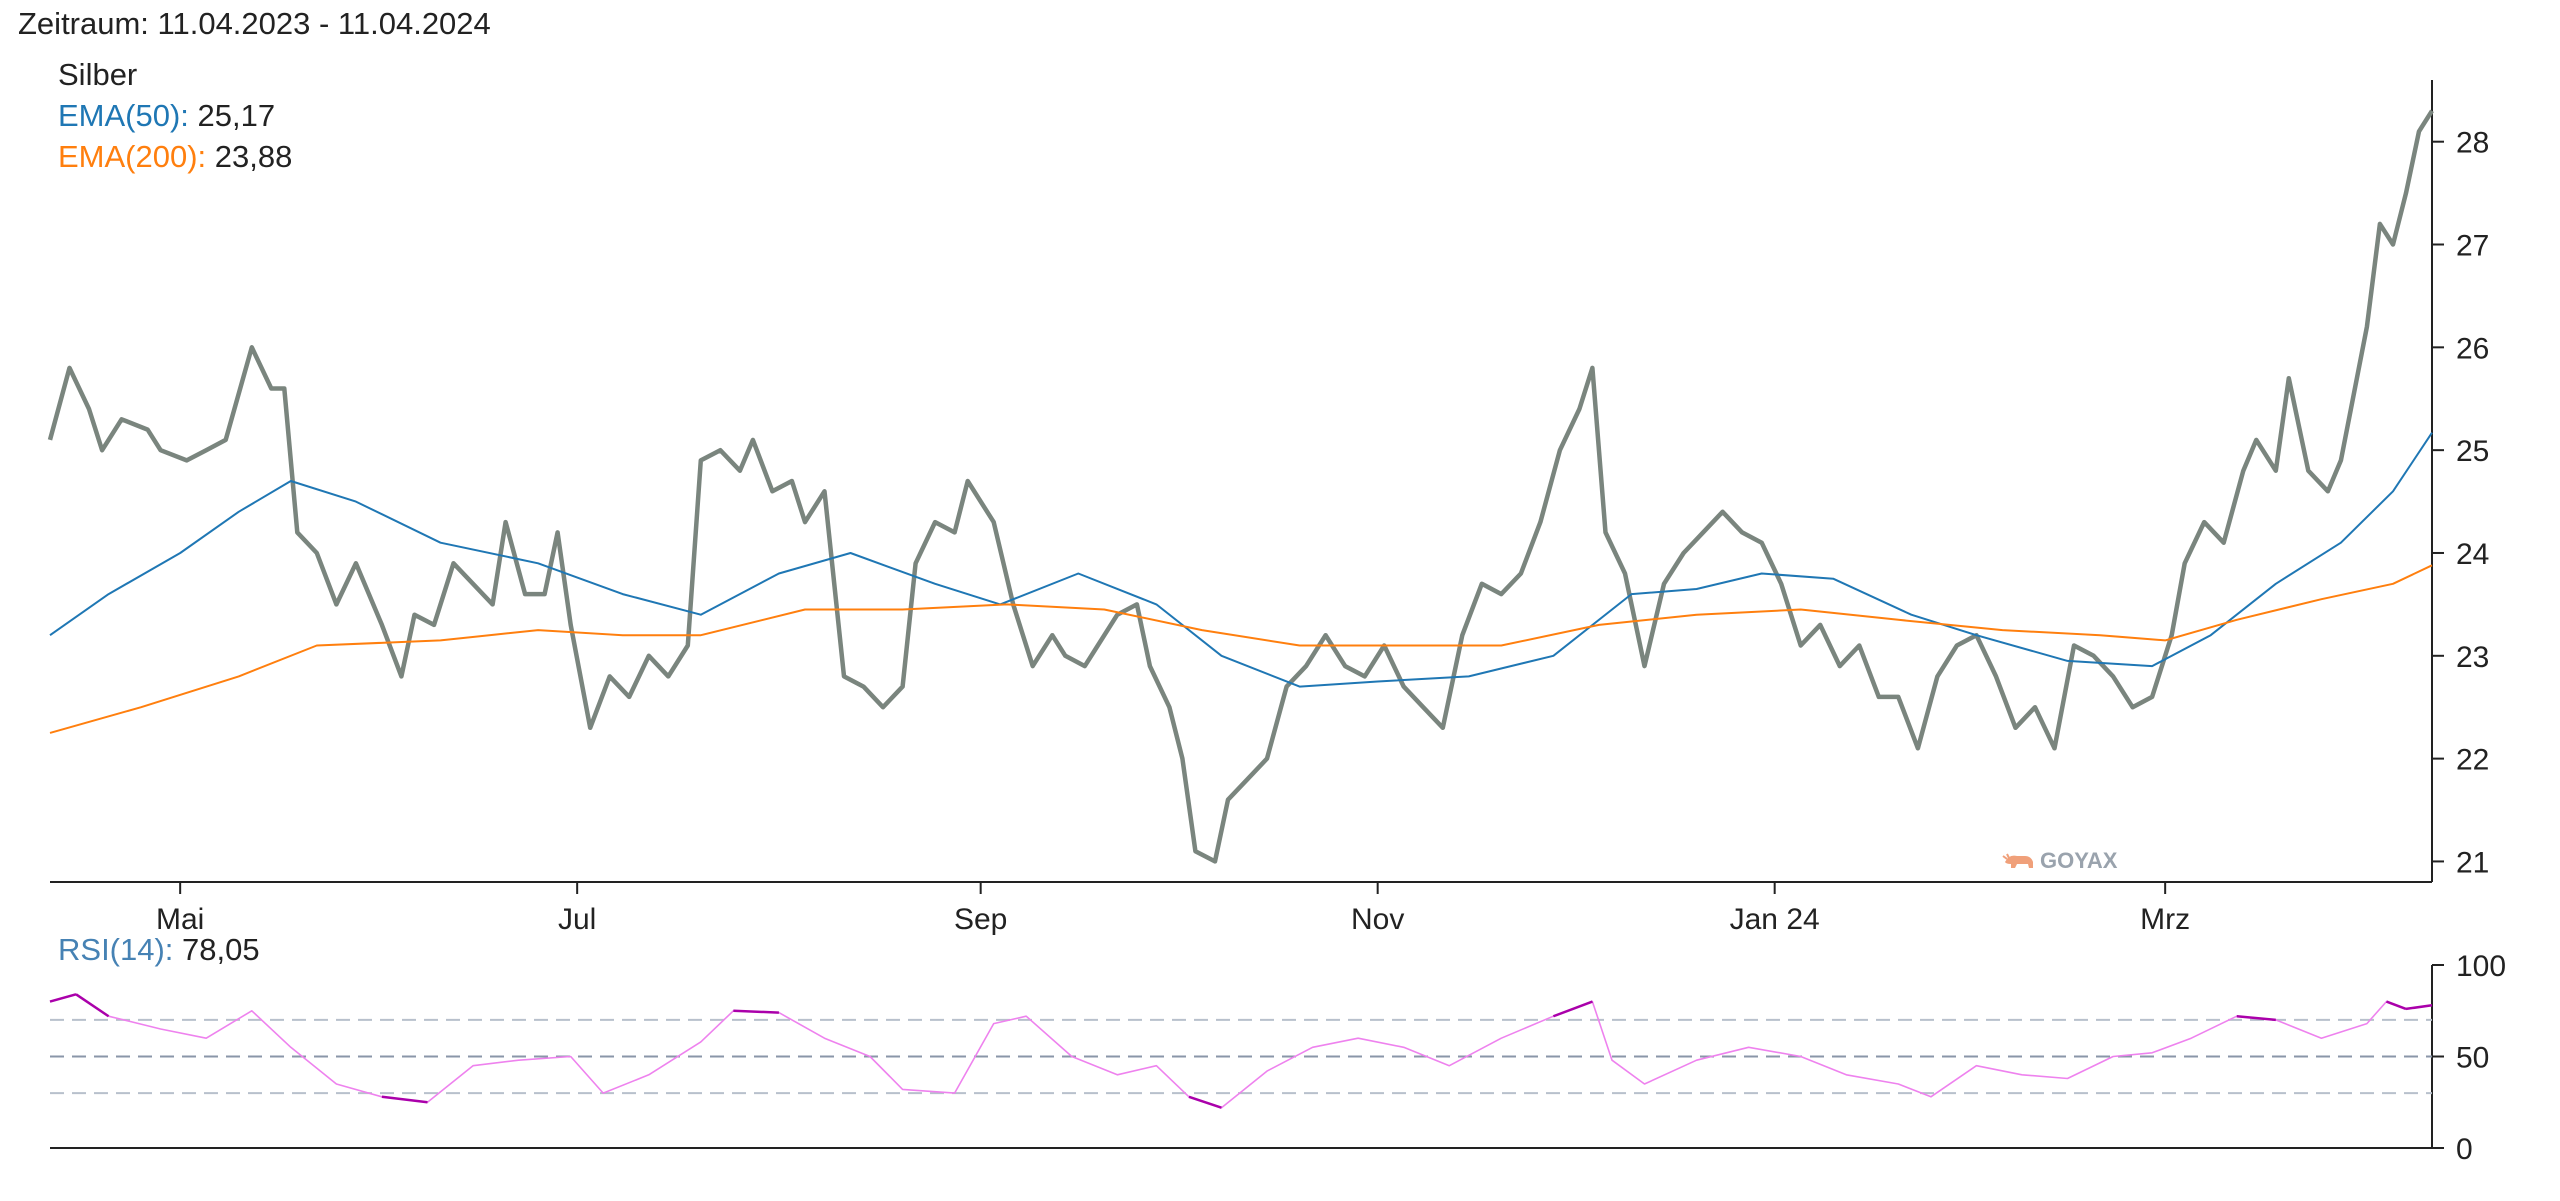 The image size is (2560, 1201). What do you see at coordinates (1775, 919) in the screenshot?
I see `x-tick-label: Jan 24` at bounding box center [1775, 919].